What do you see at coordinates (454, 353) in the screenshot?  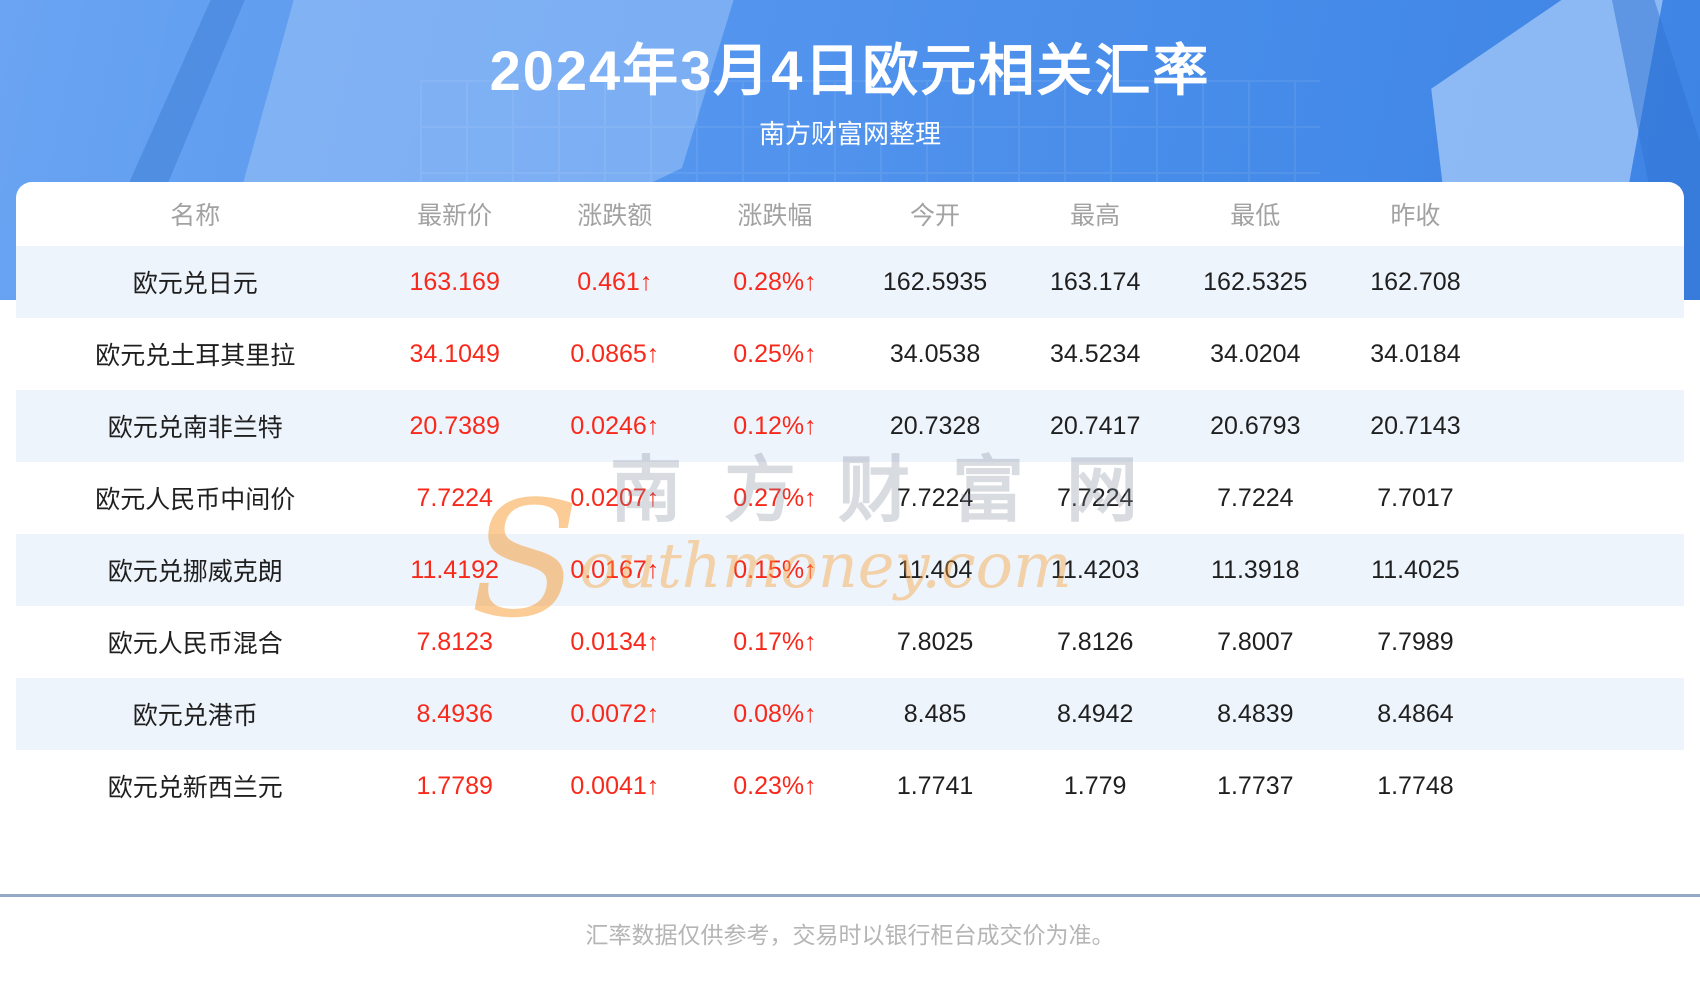 I see `latest-price: 34.1049` at bounding box center [454, 353].